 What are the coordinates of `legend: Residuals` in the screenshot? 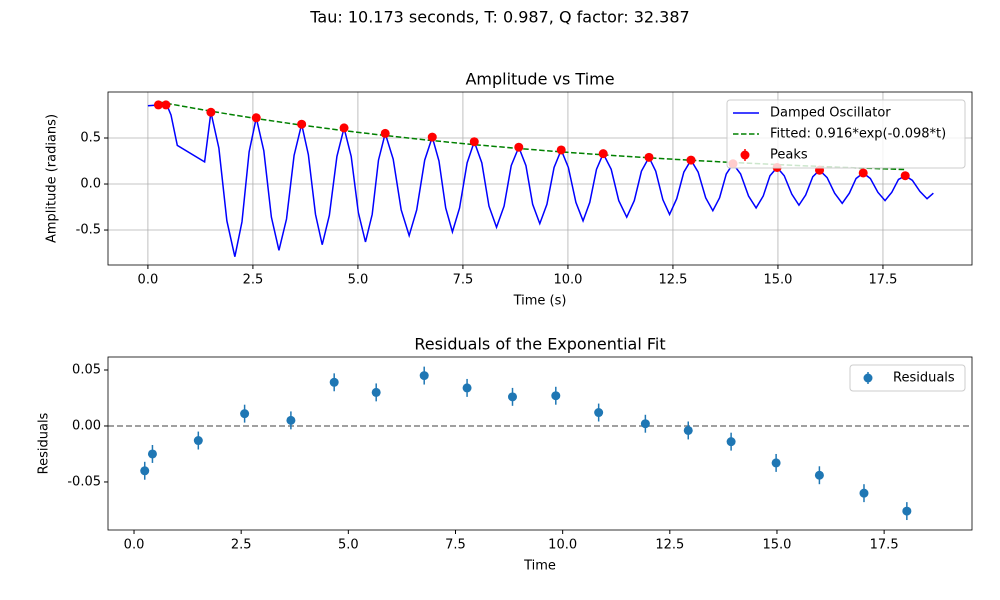 It's located at (907, 378).